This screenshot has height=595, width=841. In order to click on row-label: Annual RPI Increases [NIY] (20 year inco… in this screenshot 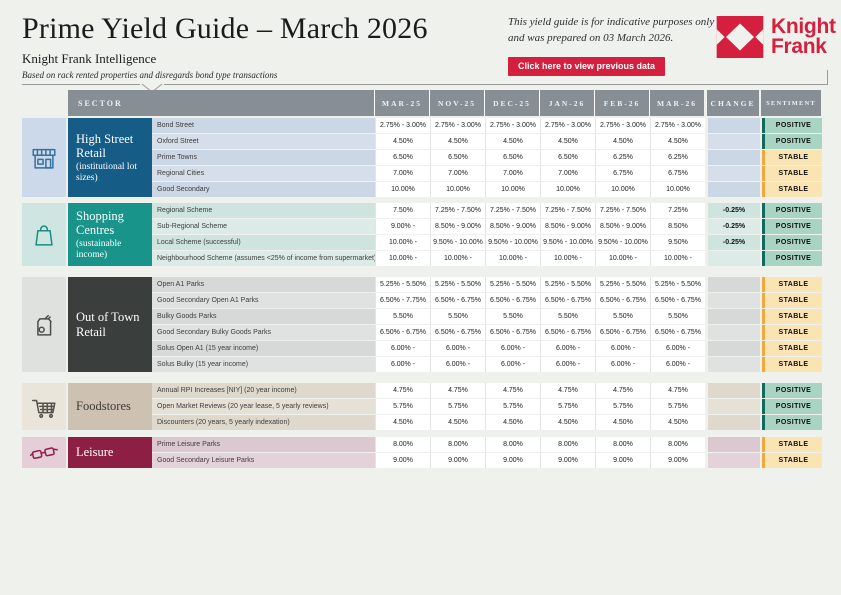, I will do `click(263, 390)`.